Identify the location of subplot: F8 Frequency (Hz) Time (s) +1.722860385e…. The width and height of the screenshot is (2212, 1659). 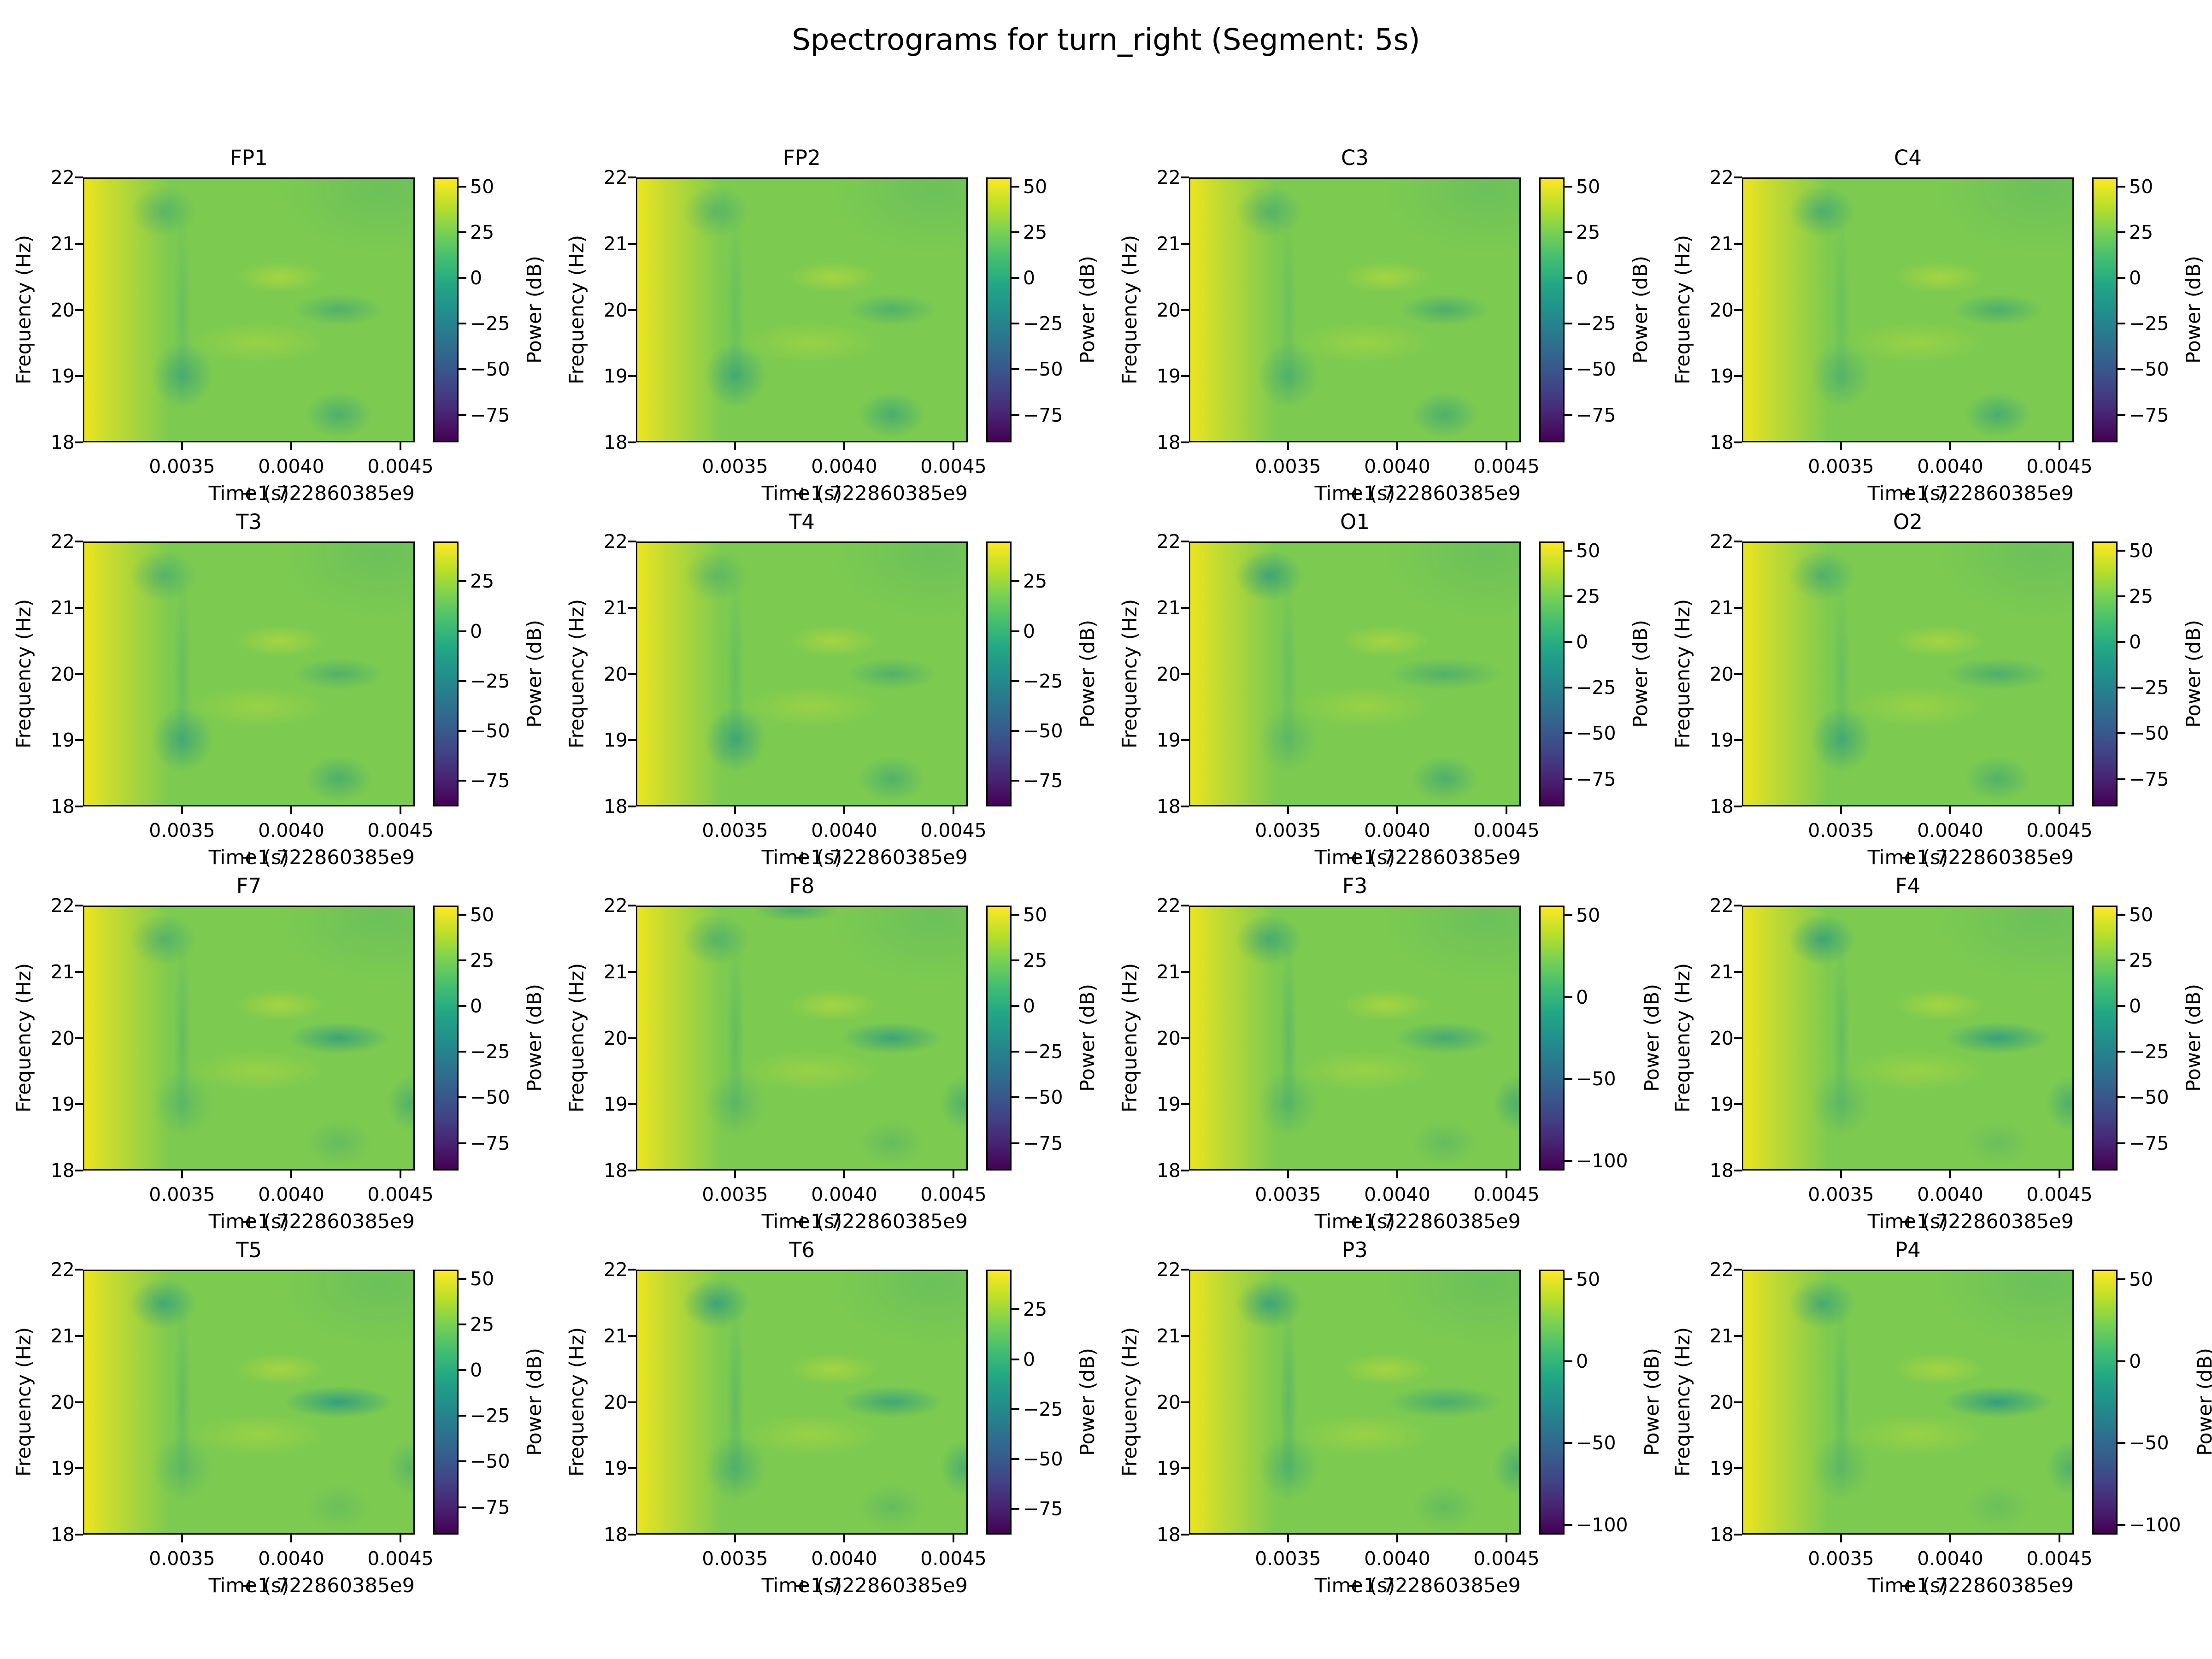
(829, 1049).